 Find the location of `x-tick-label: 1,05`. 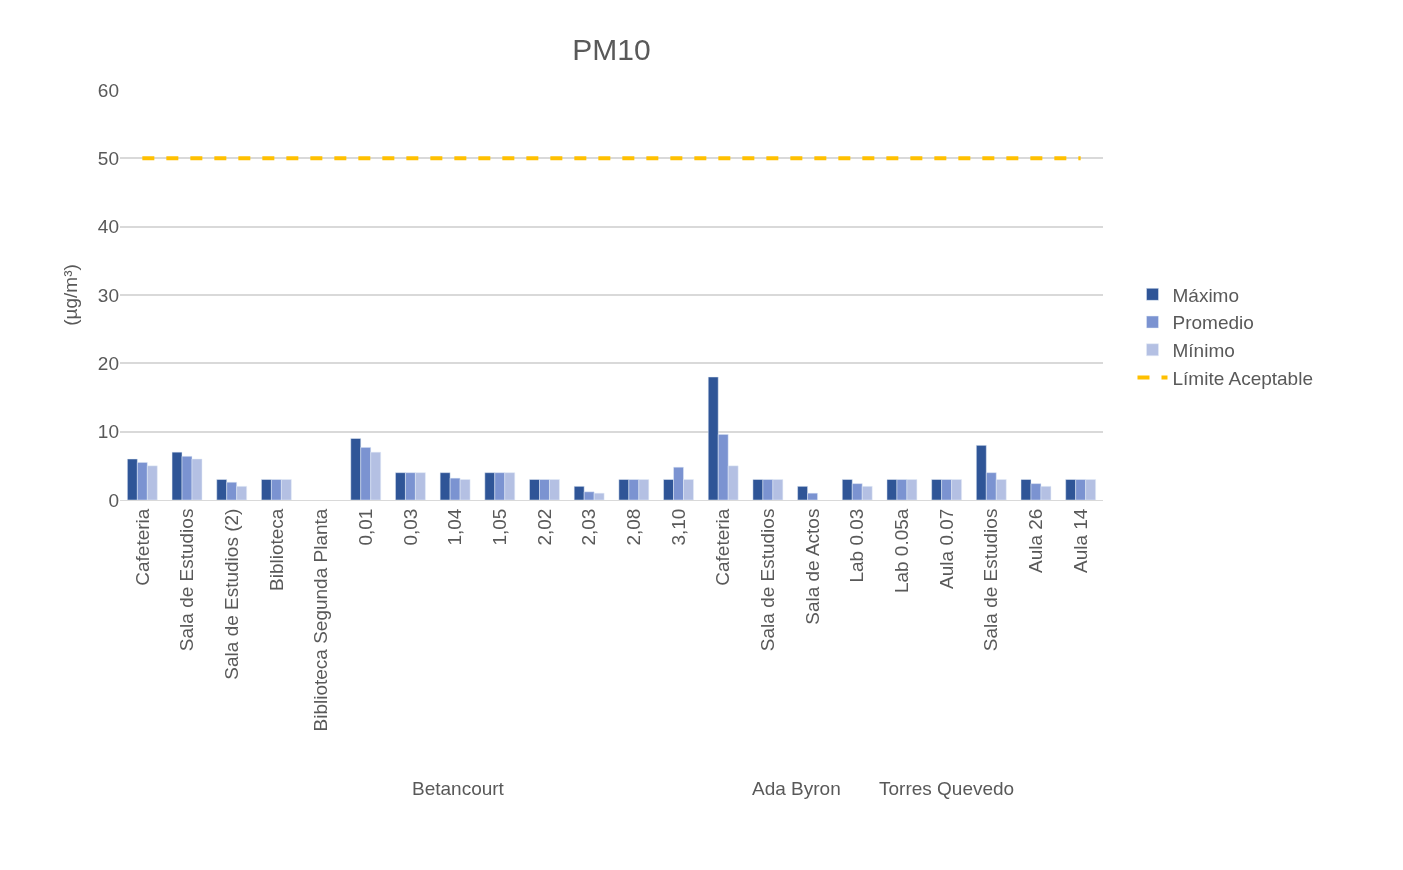

x-tick-label: 1,05 is located at coordinates (499, 527).